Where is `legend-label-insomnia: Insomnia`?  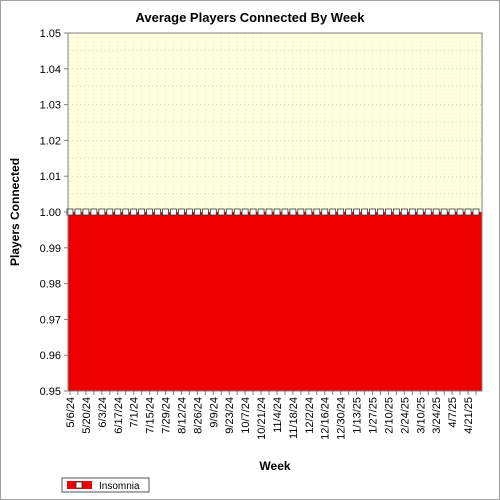 legend-label-insomnia: Insomnia is located at coordinates (119, 486).